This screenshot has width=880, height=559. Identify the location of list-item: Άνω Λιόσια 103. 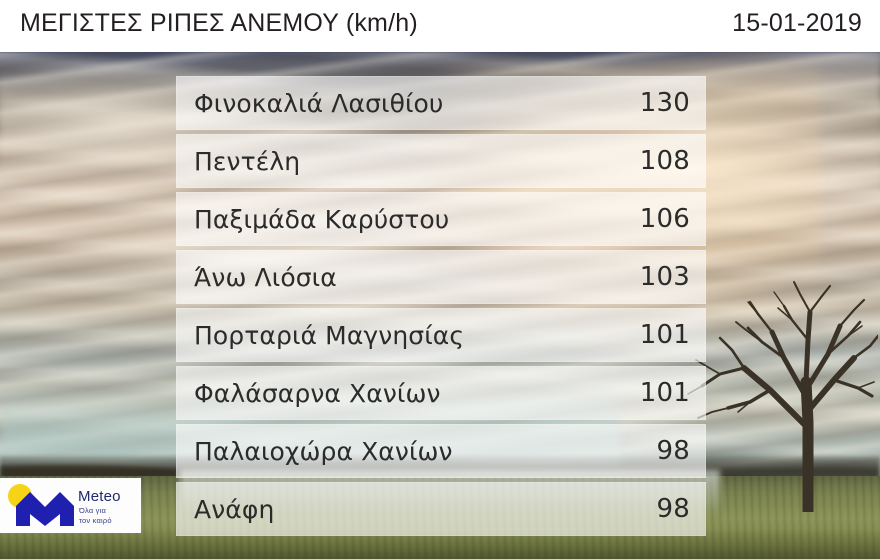
(441, 277).